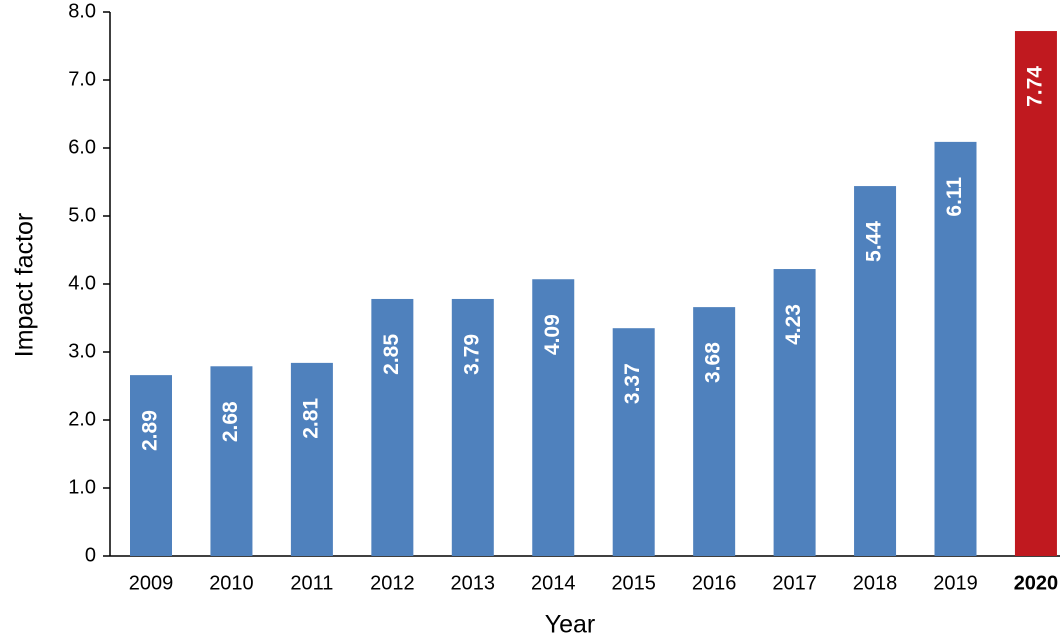 This screenshot has height=640, width=1064. Describe the element at coordinates (310, 418) in the screenshot. I see `bar-annotation: 2.81` at that location.